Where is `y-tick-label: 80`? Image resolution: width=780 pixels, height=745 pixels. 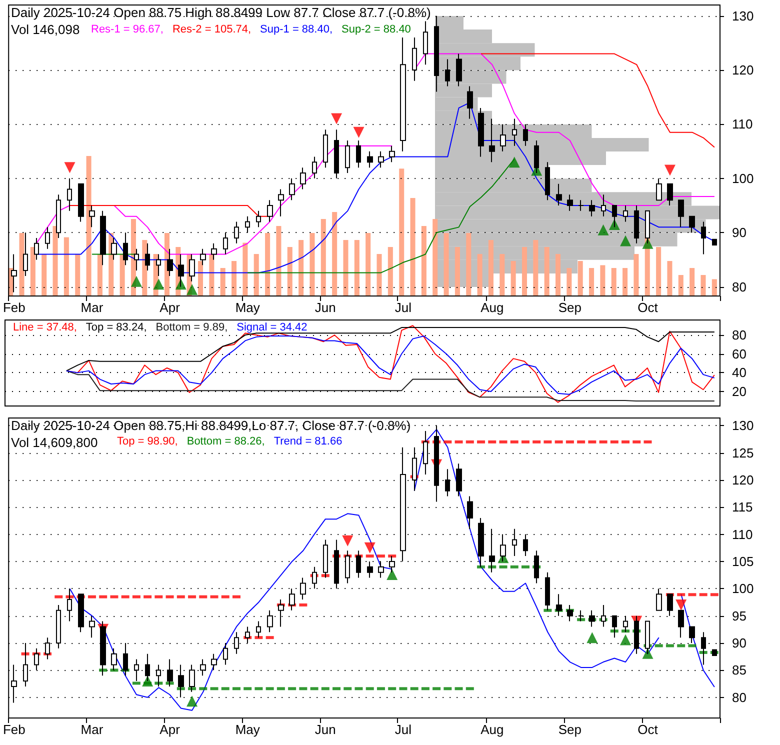 y-tick-label: 80 is located at coordinates (739, 697).